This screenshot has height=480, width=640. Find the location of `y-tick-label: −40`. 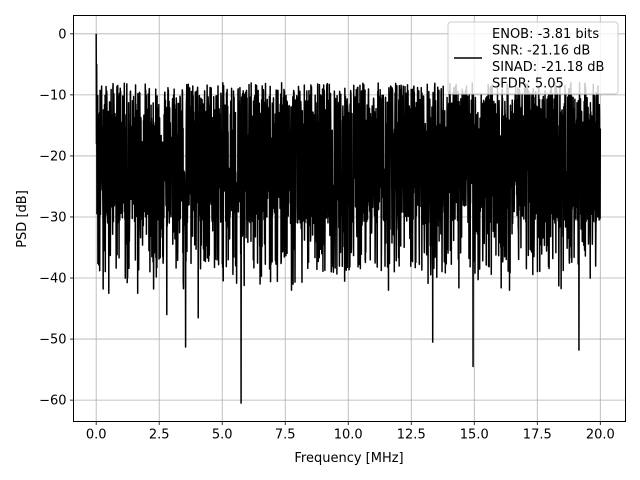

y-tick-label: −40 is located at coordinates (52, 279).